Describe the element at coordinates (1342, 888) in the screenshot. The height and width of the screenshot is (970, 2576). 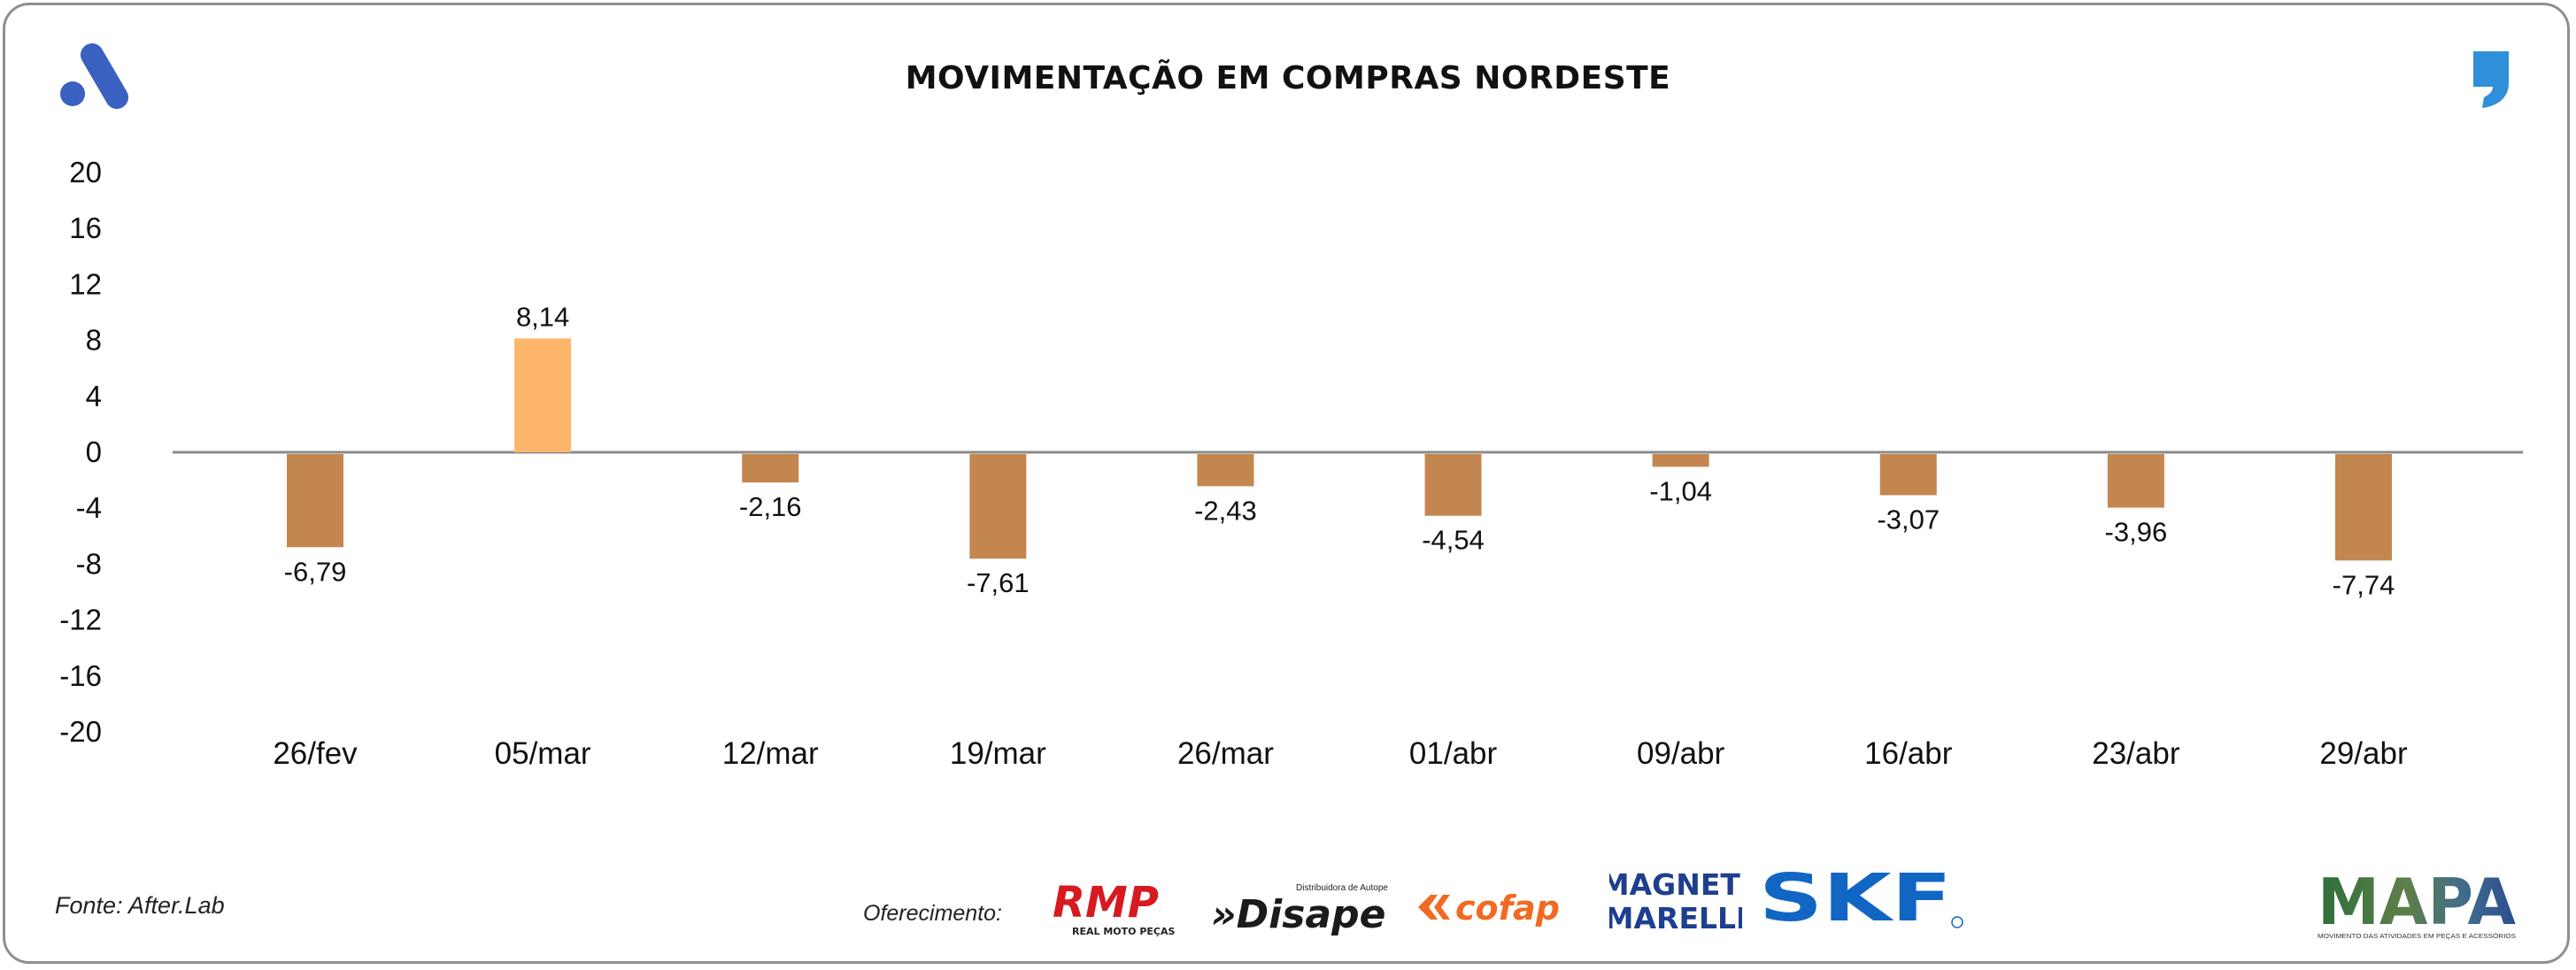
I see `disape-logo-tagline: Distribuidora de Autopeças` at that location.